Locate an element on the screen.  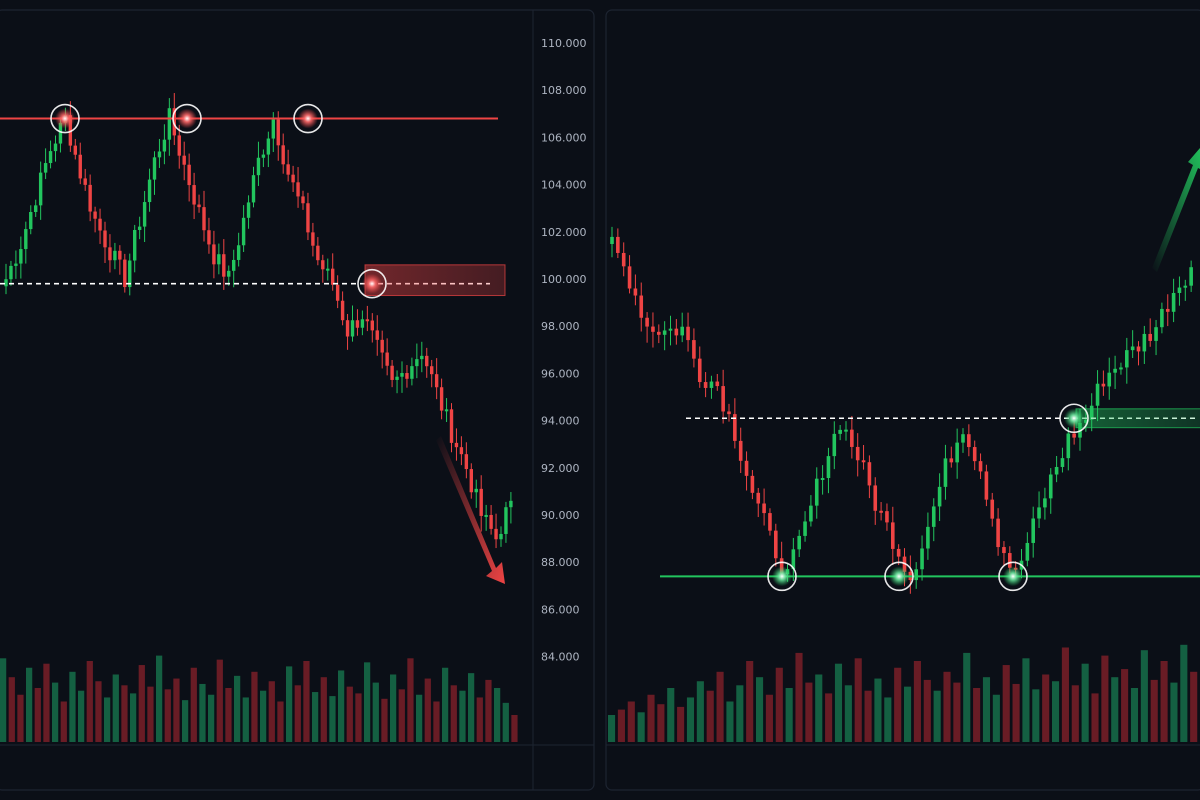
price-tick-label: 94.000 is located at coordinates (560, 421).